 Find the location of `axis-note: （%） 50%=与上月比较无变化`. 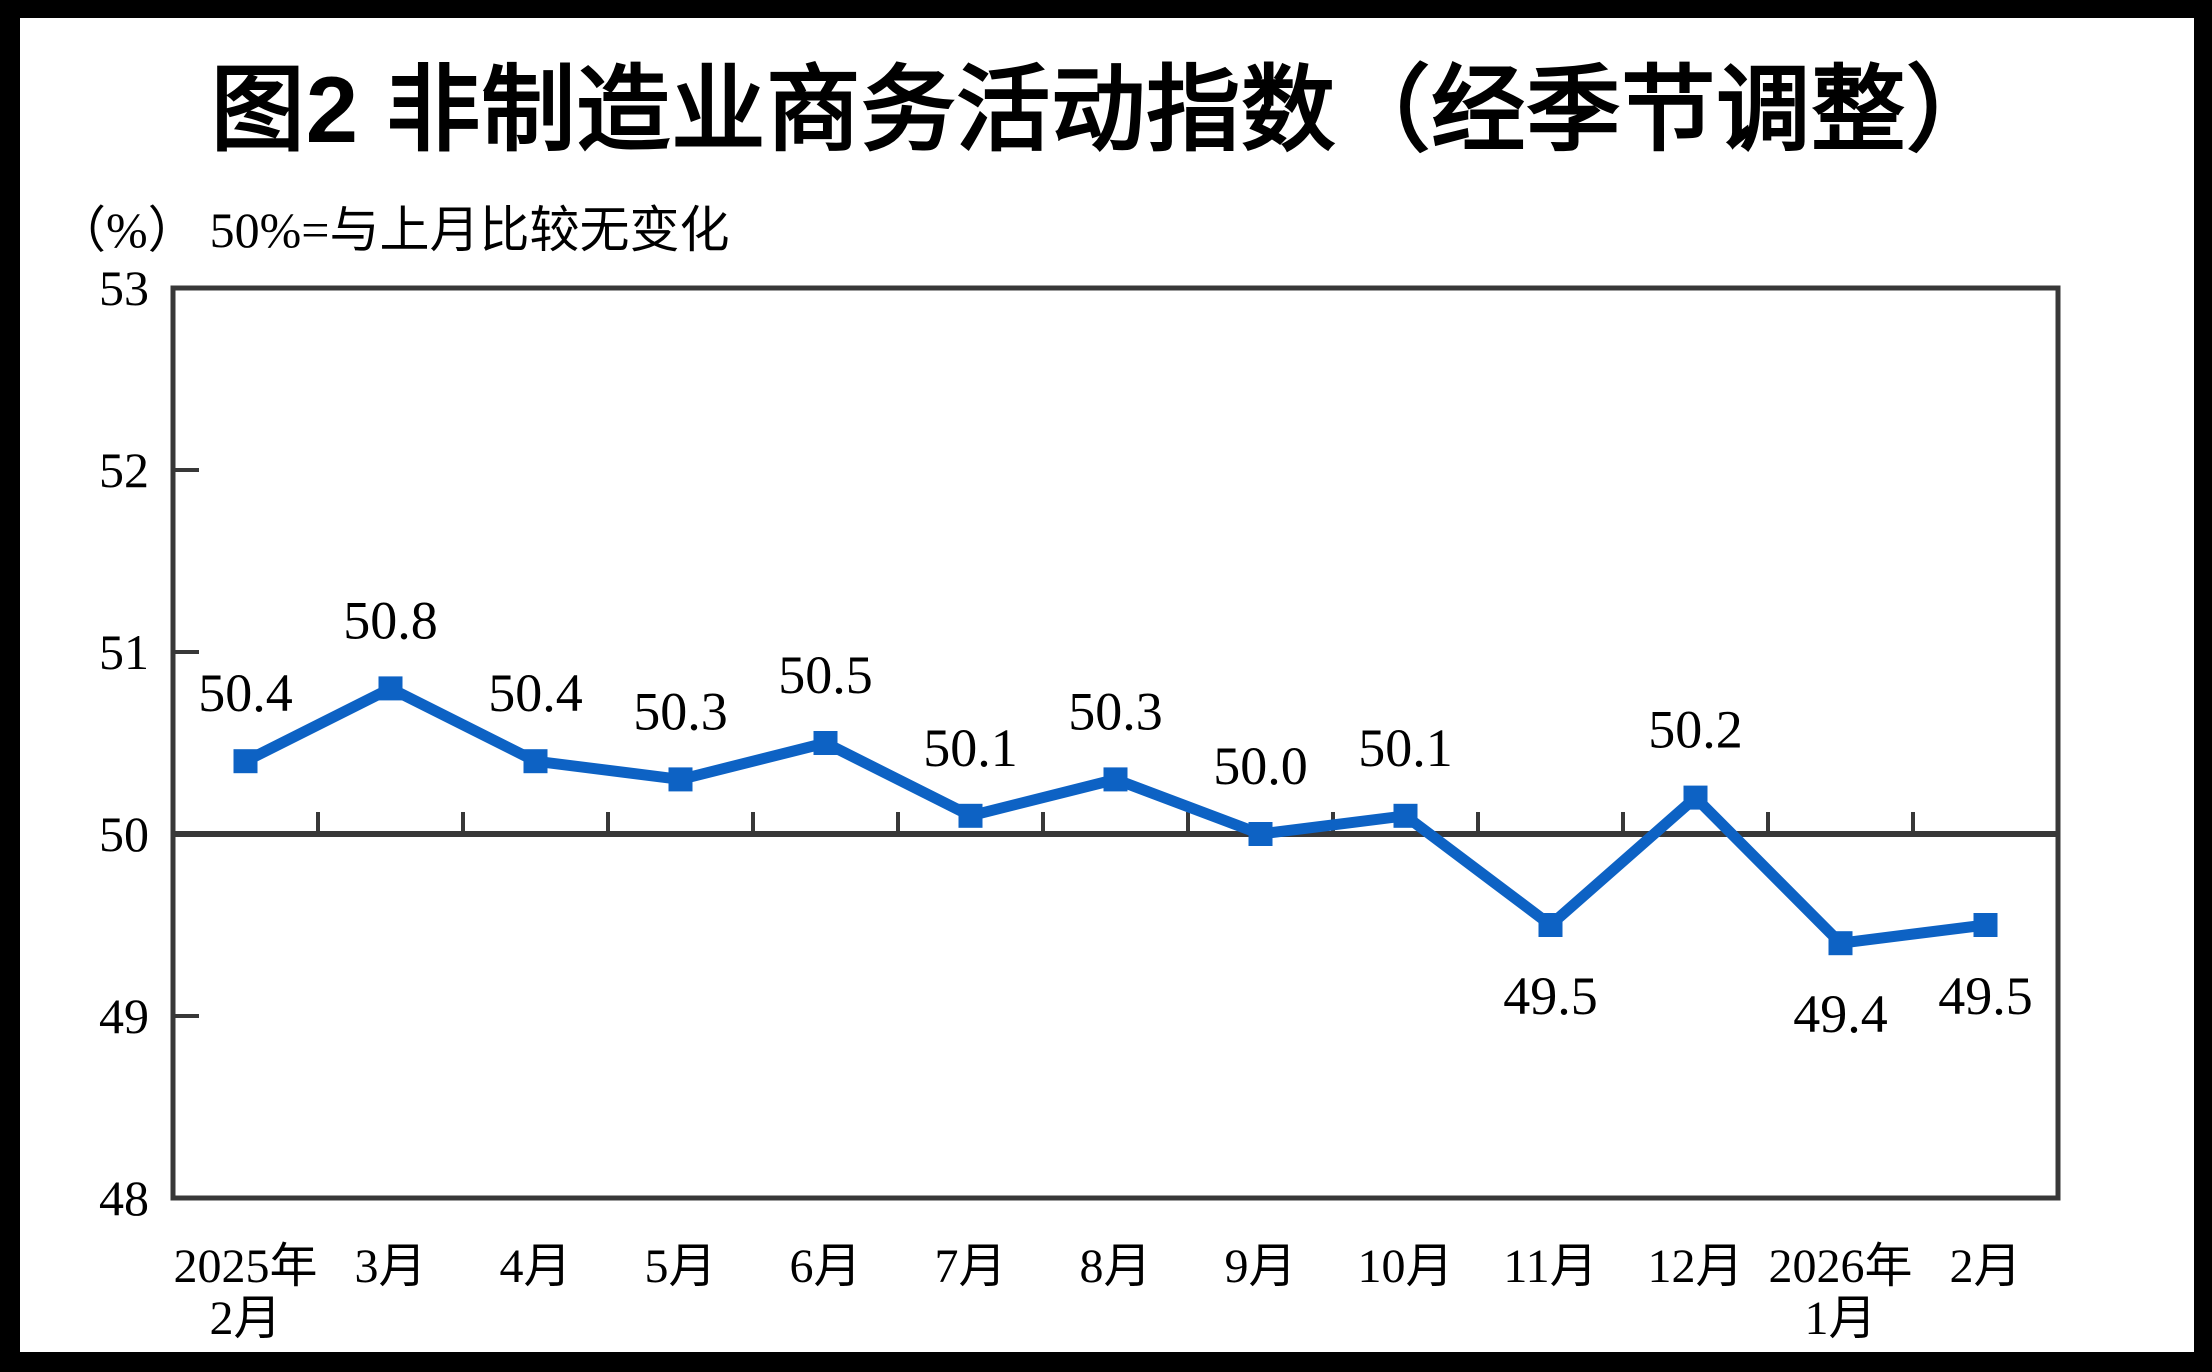

axis-note: （%） 50%=与上月比较无变化 is located at coordinates (393, 226).